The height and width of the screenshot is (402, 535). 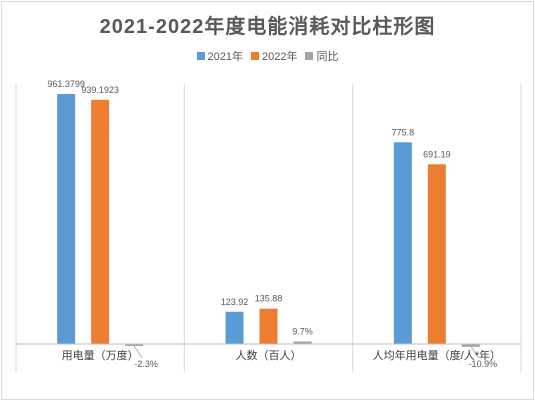 What do you see at coordinates (100, 90) in the screenshot?
I see `data-label-1-0: 939.1923` at bounding box center [100, 90].